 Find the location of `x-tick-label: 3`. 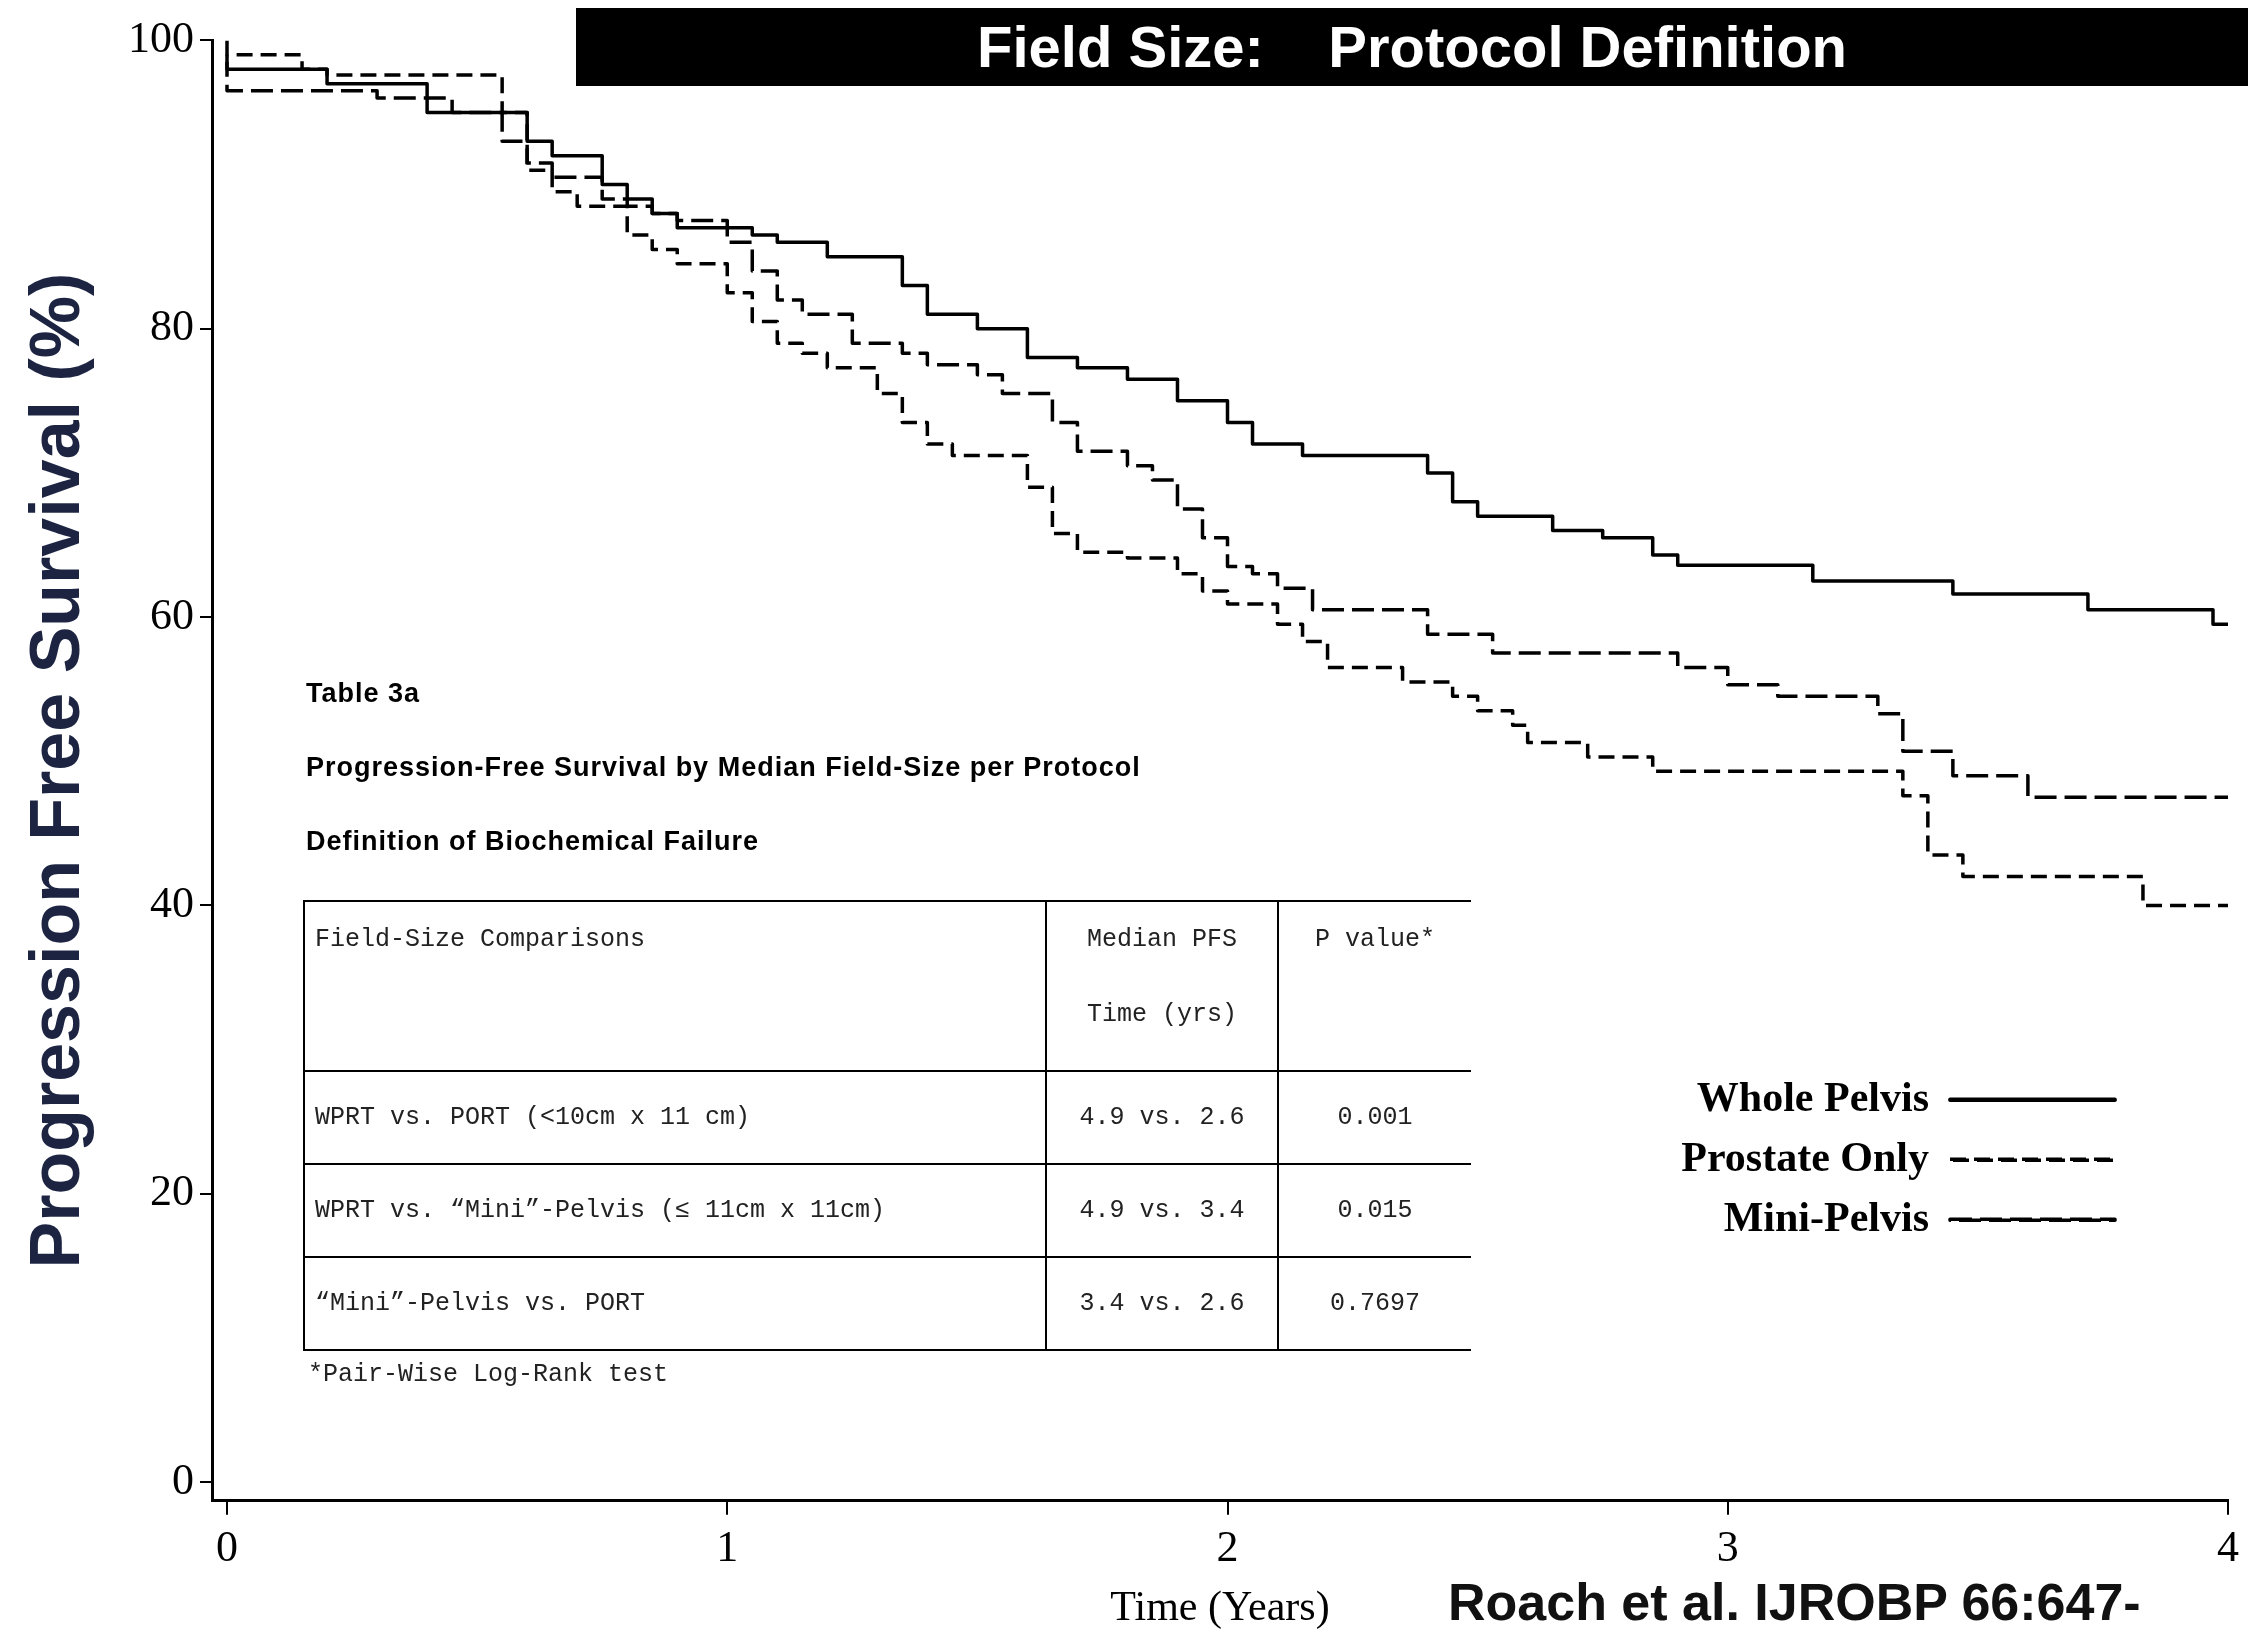

x-tick-label: 3 is located at coordinates (1727, 1546).